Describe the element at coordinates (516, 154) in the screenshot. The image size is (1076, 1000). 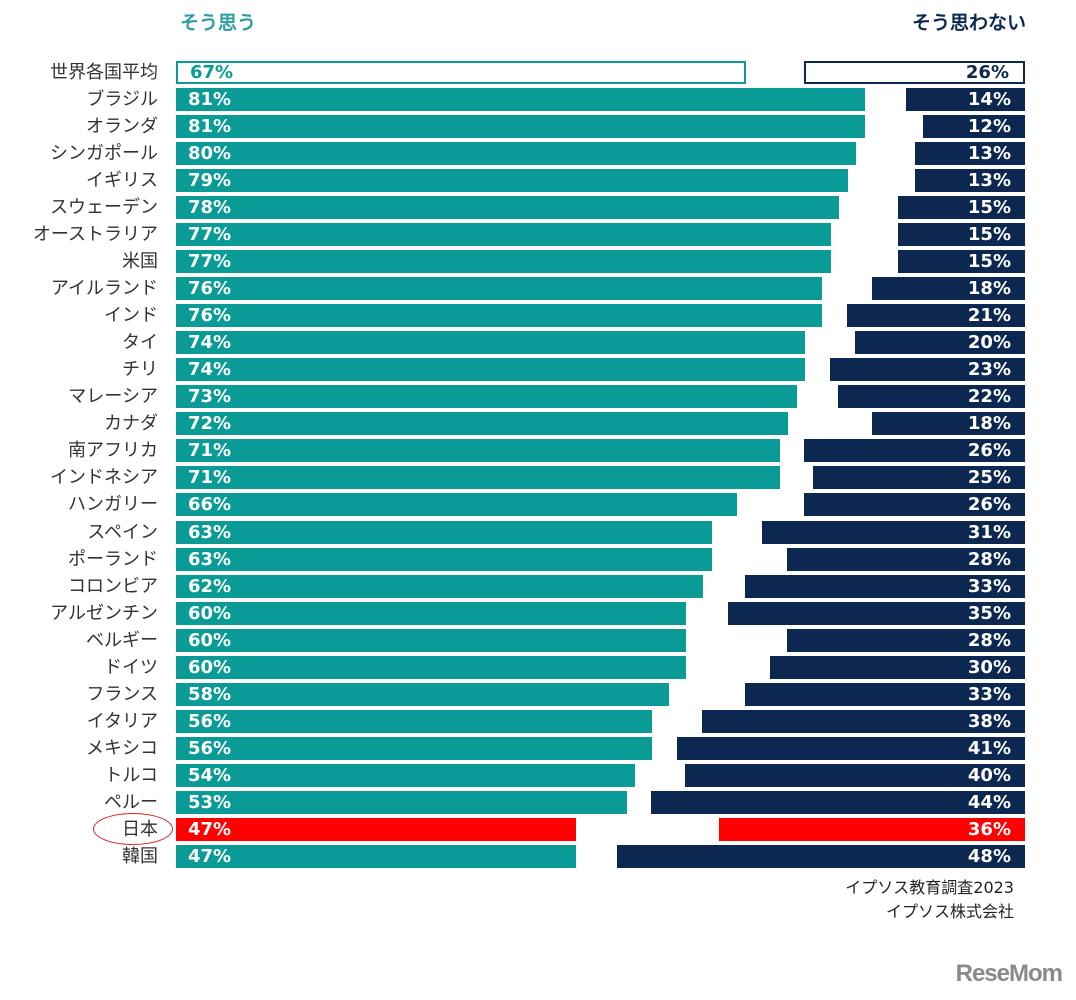
I see `agree-bar: 80%` at that location.